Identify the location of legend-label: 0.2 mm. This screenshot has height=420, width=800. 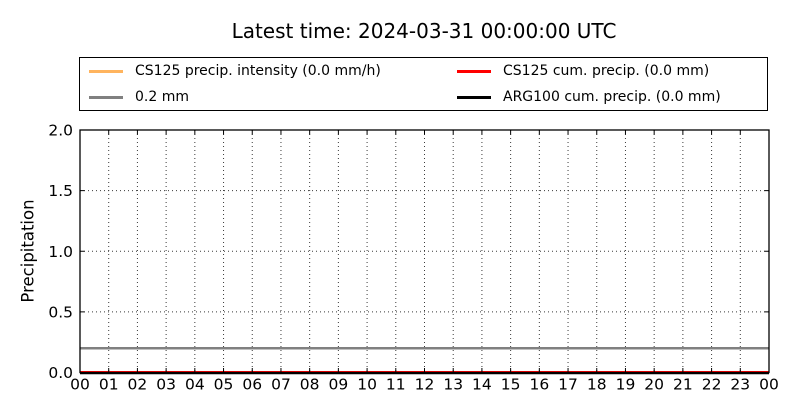
(162, 97).